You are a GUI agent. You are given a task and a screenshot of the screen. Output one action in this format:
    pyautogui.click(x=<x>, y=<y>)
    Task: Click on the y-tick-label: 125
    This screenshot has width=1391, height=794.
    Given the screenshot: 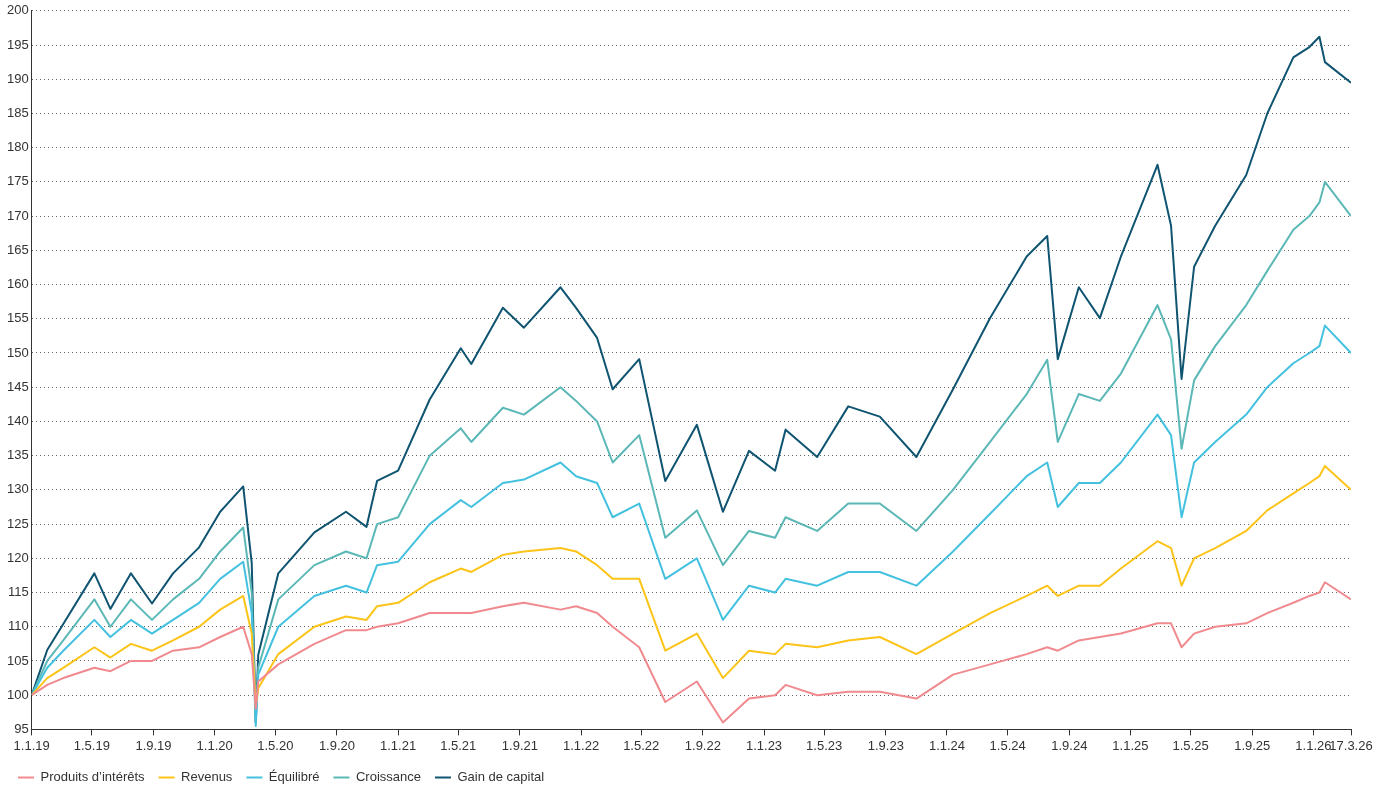 What is the action you would take?
    pyautogui.click(x=17, y=523)
    